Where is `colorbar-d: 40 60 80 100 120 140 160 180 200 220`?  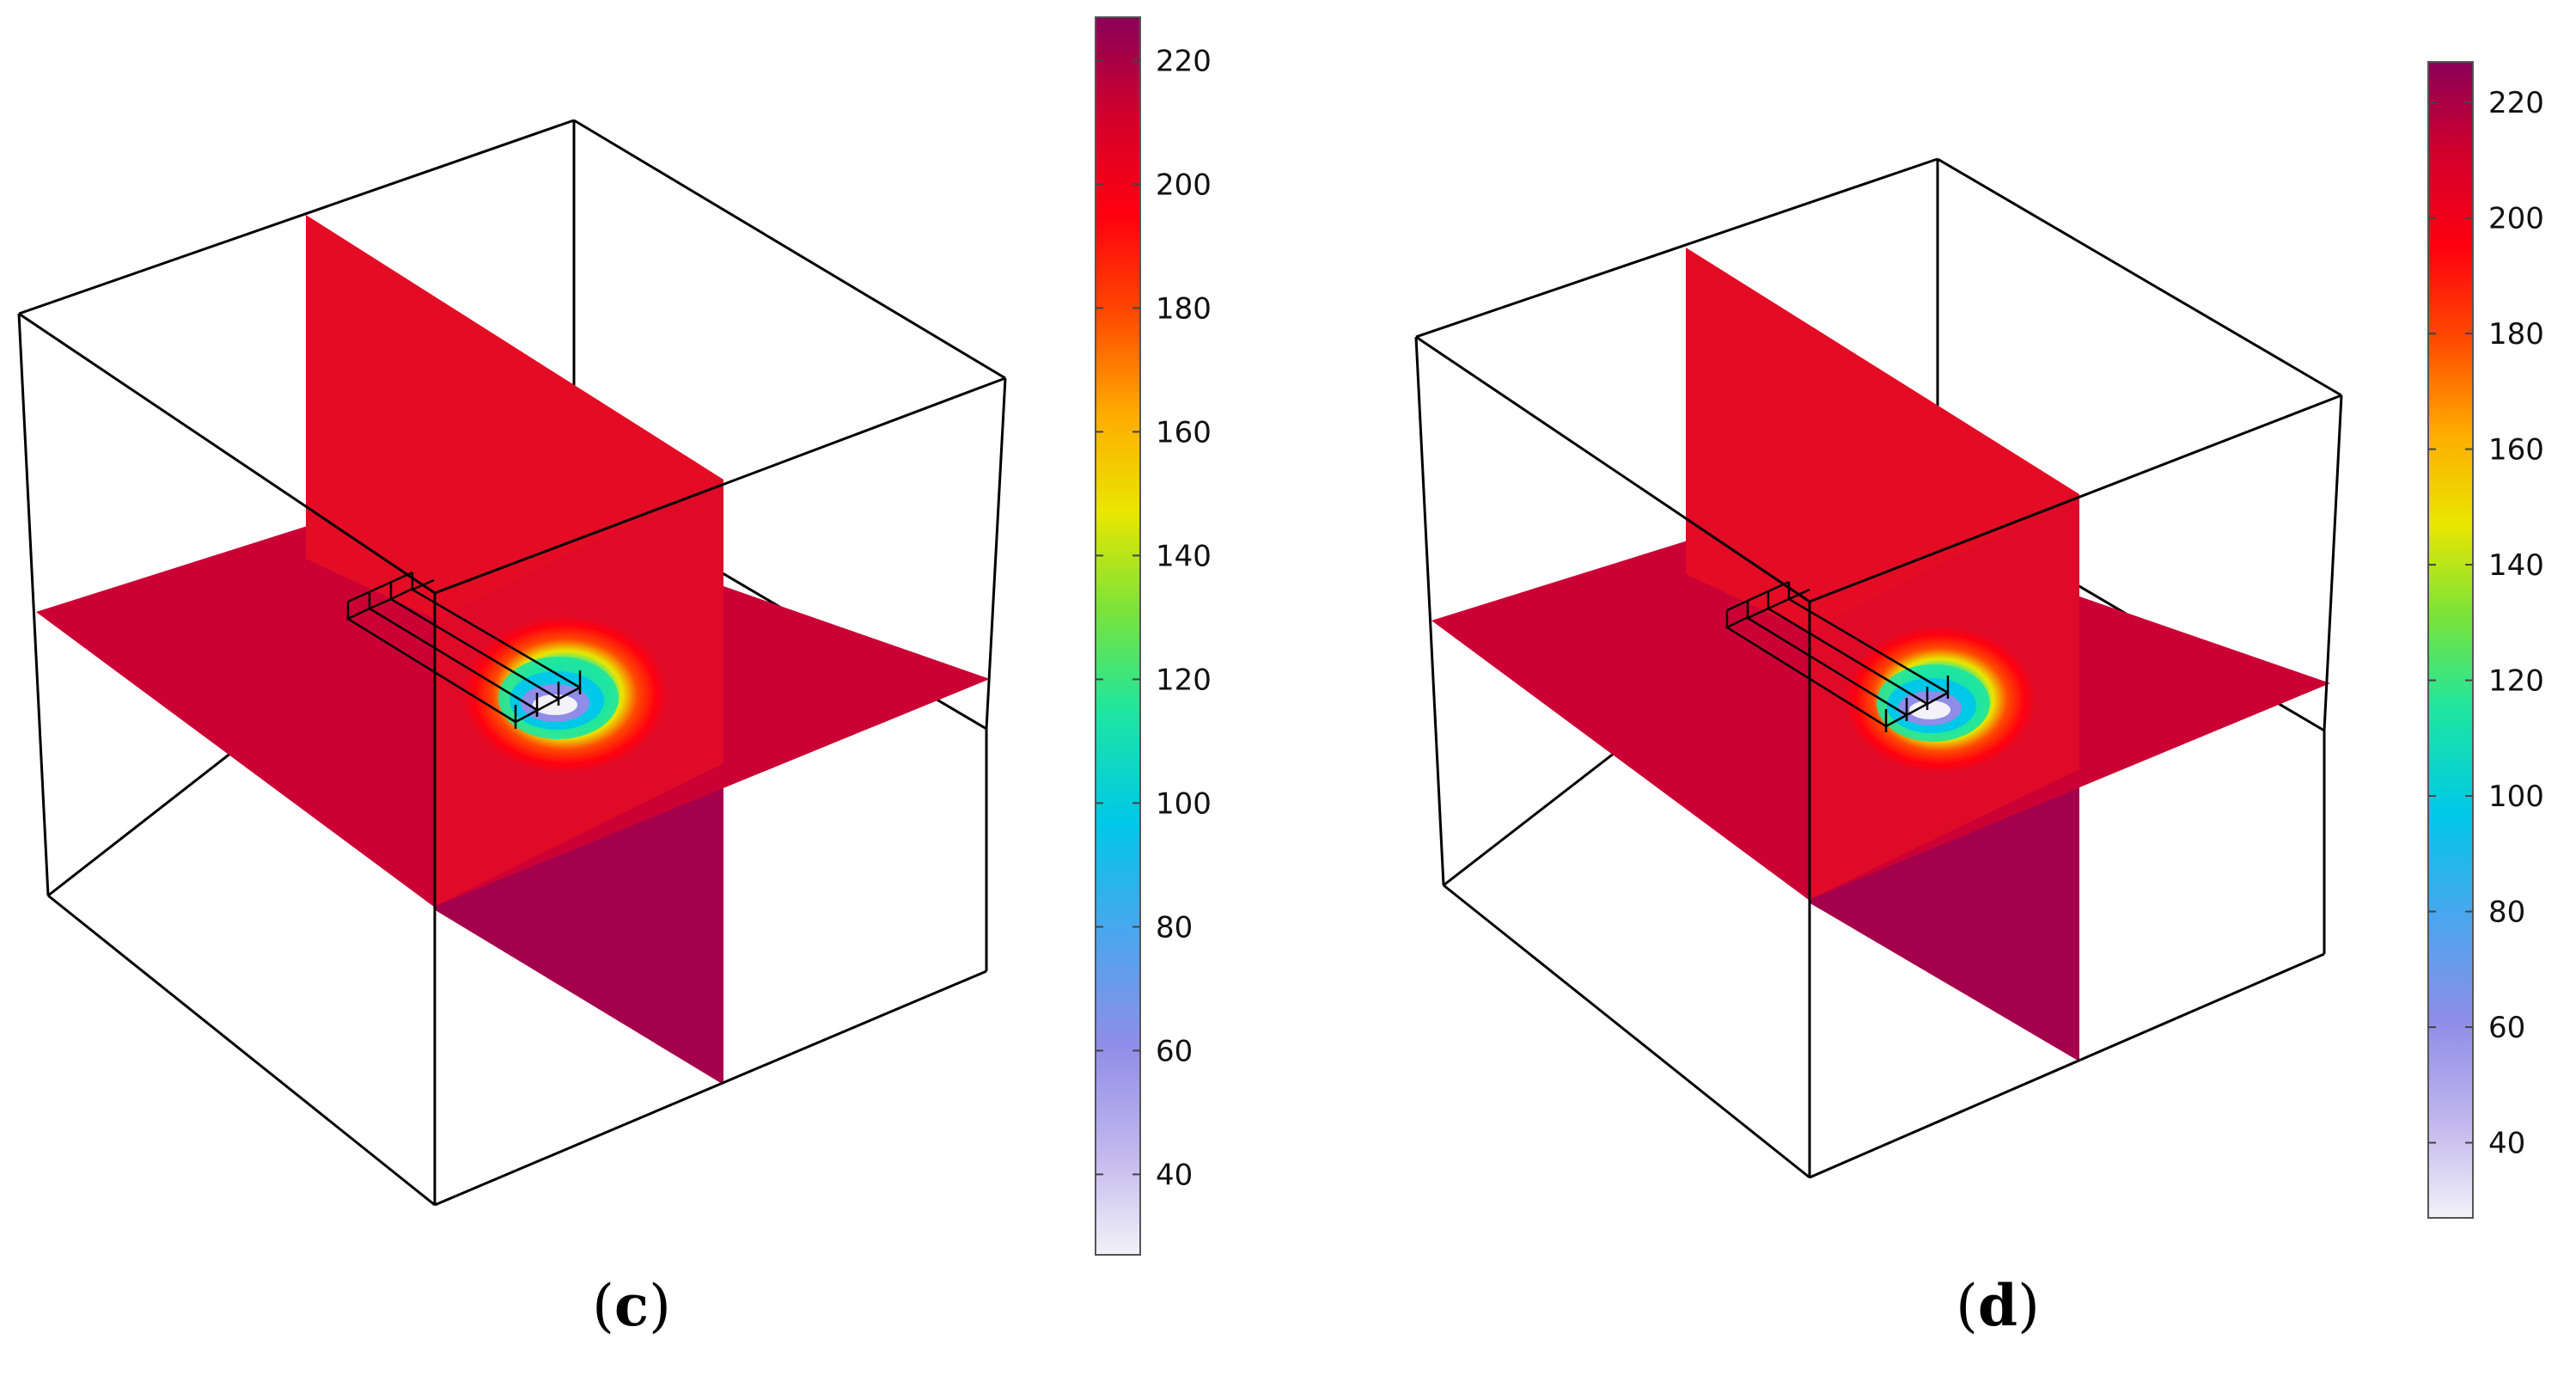 colorbar-d: 40 60 80 100 120 140 160 180 200 220 is located at coordinates (2485, 640).